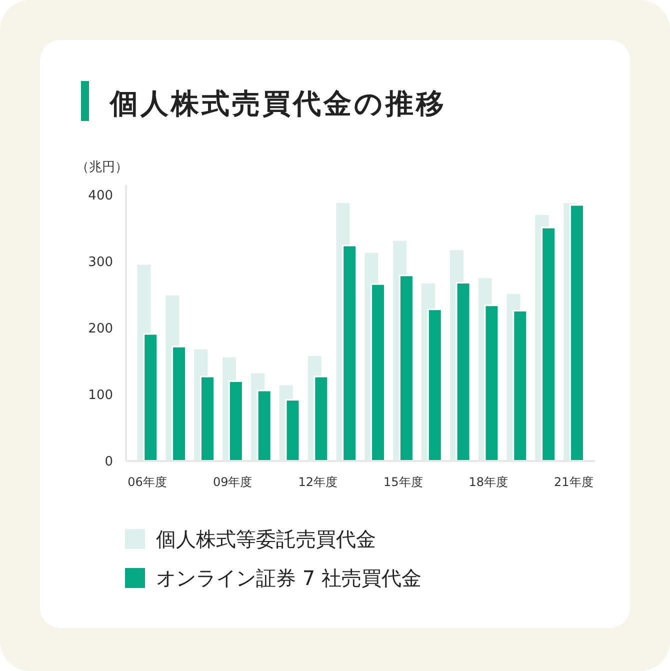 The height and width of the screenshot is (671, 670). What do you see at coordinates (232, 482) in the screenshot?
I see `x-tick-label: 09年度` at bounding box center [232, 482].